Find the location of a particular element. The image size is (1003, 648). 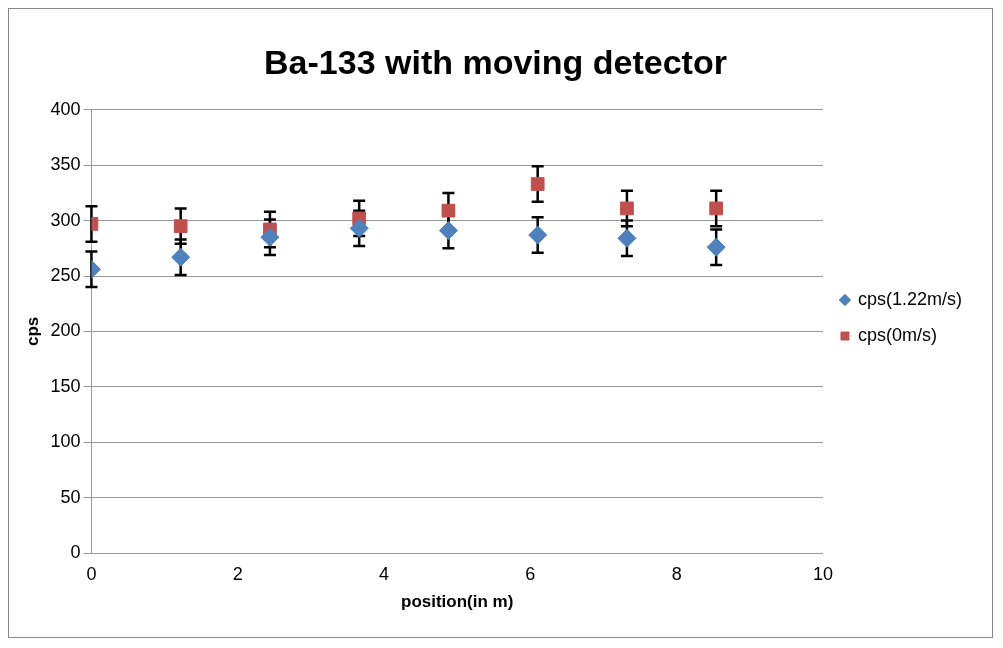

y-tick-label: 350 is located at coordinates (65, 164).